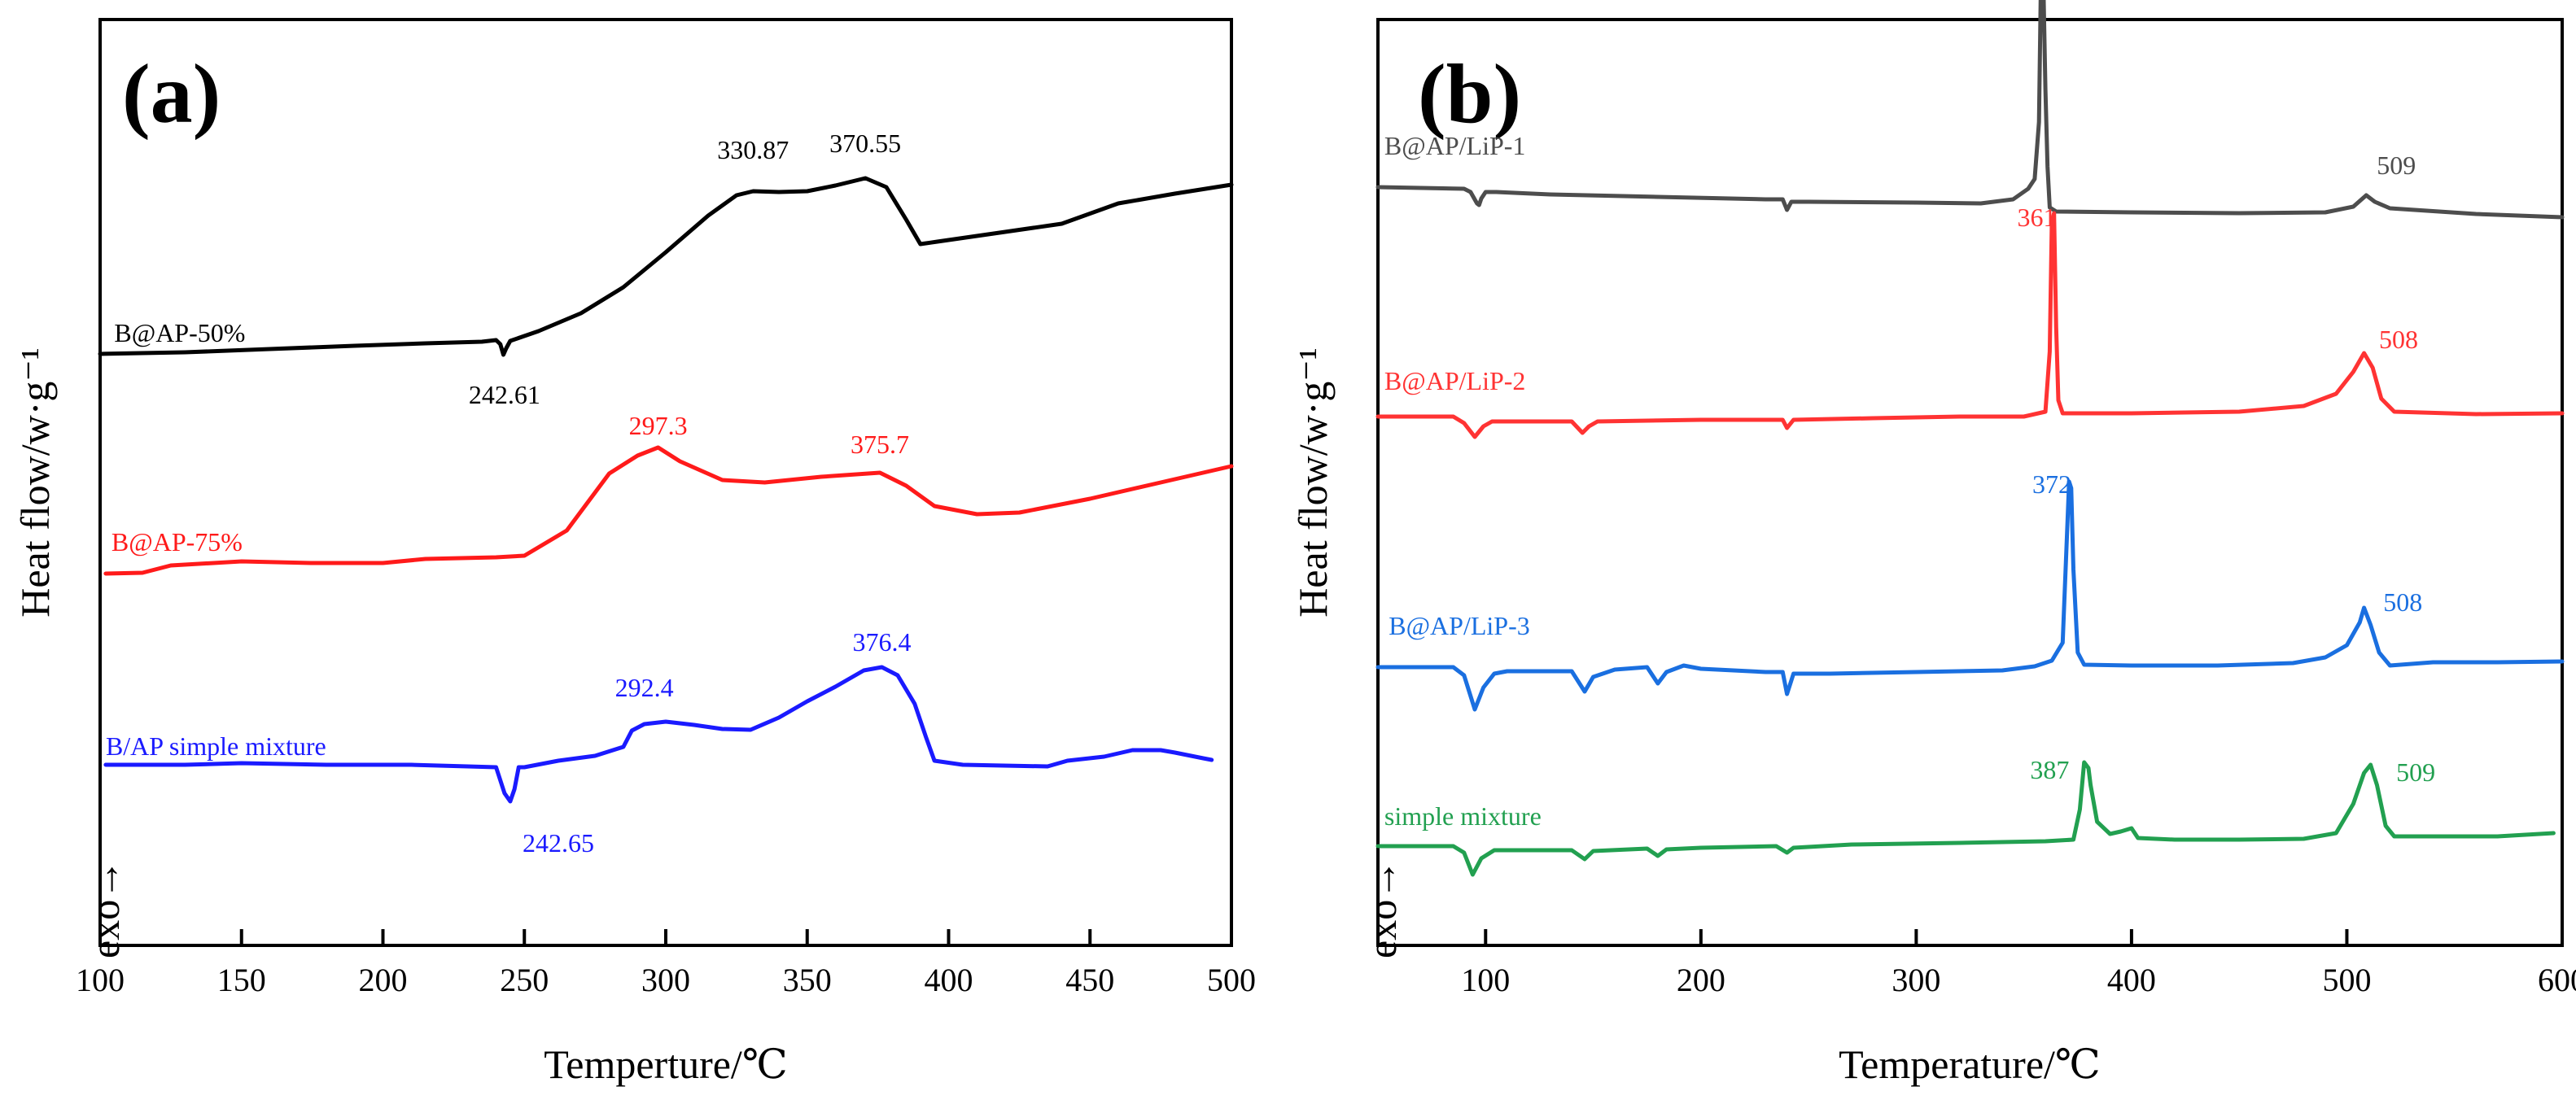 This screenshot has width=2576, height=1113. What do you see at coordinates (171, 94) in the screenshot?
I see `panel-label: (a)` at bounding box center [171, 94].